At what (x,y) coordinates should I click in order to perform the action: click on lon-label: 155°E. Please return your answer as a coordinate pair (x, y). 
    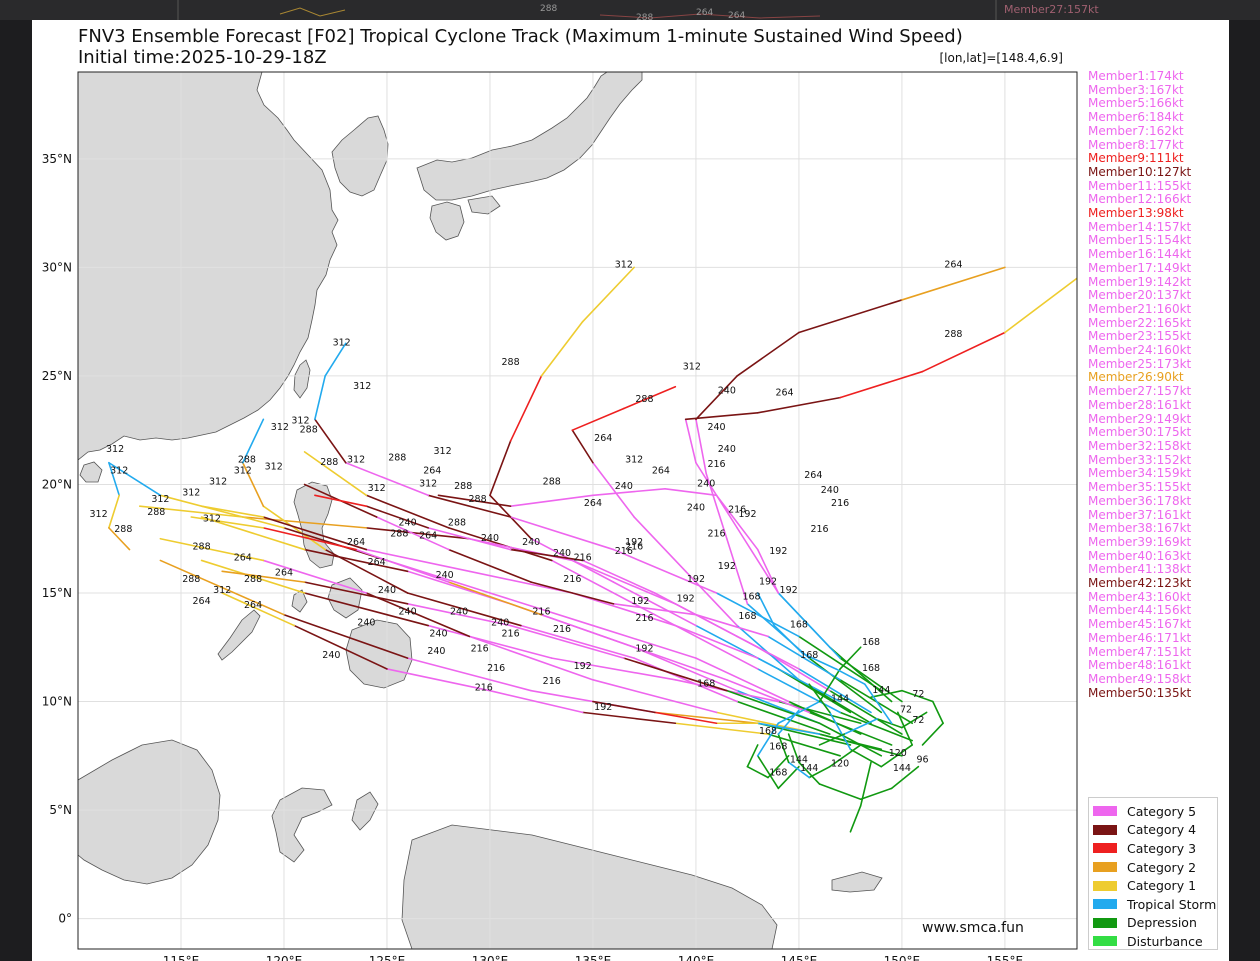
    Looking at the image, I should click on (1005, 957).